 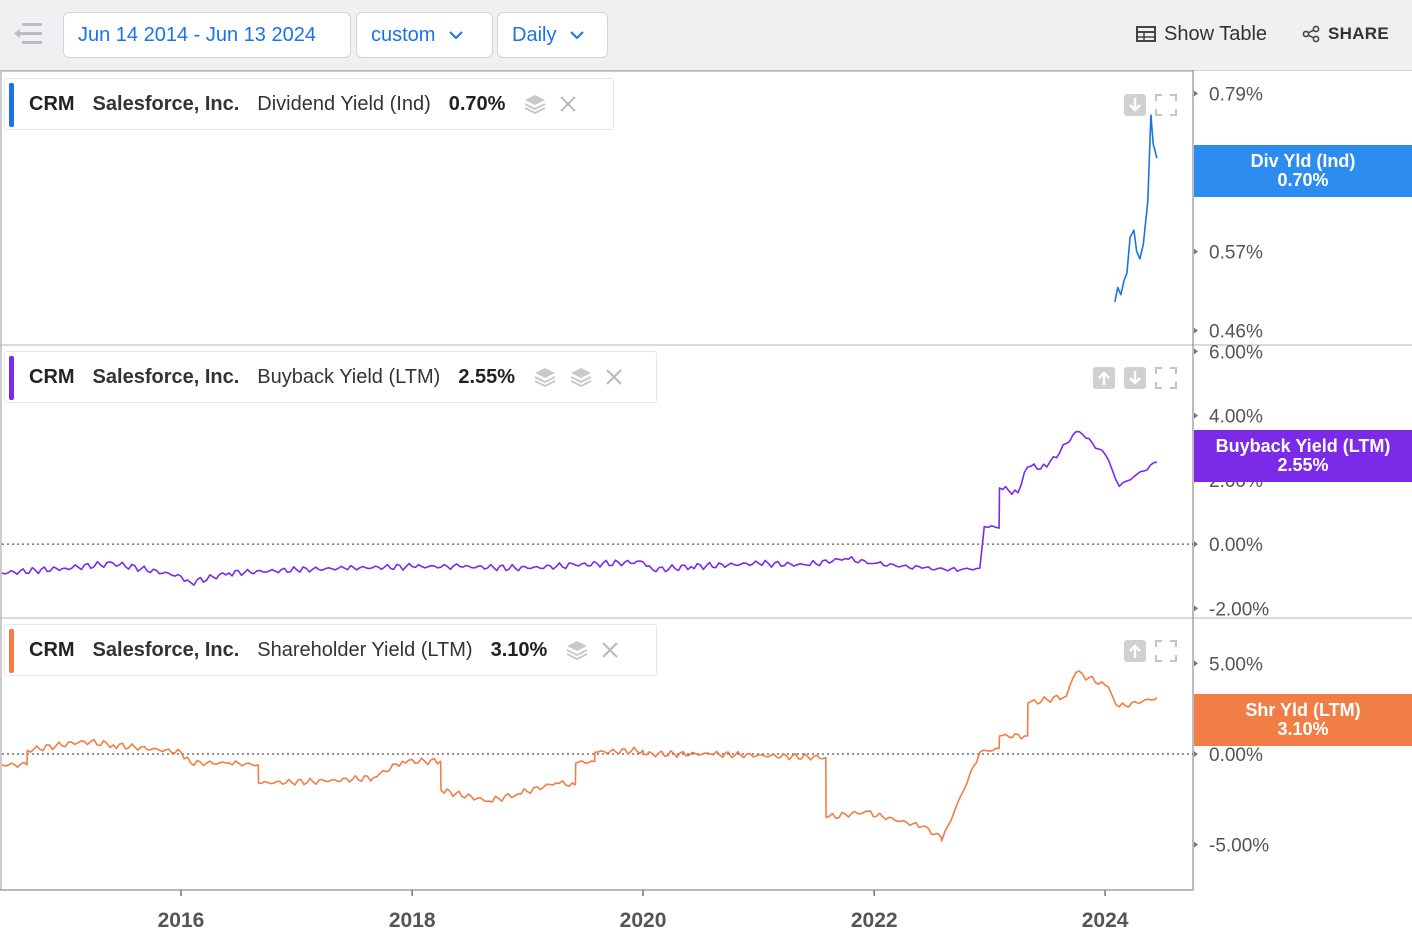 I want to click on legend-metric: Dividend Yield (Ind), so click(x=344, y=103).